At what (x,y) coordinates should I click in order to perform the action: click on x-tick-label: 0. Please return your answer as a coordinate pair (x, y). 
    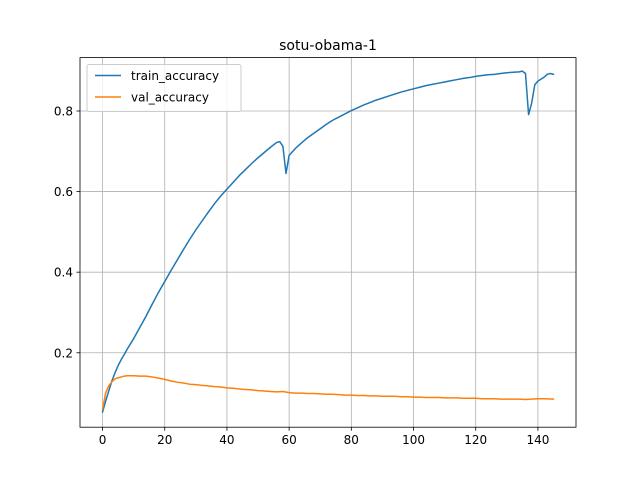
    Looking at the image, I should click on (103, 440).